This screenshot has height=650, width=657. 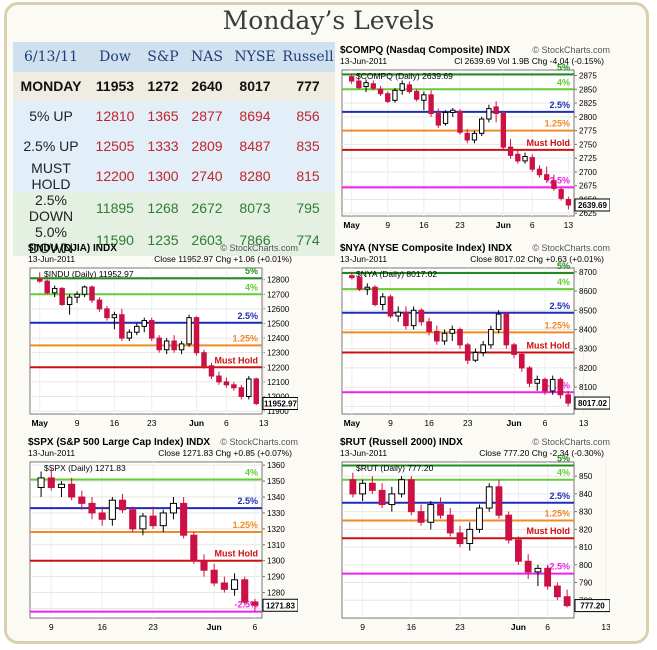 I want to click on y-tick-label: 830, so click(x=586, y=512).